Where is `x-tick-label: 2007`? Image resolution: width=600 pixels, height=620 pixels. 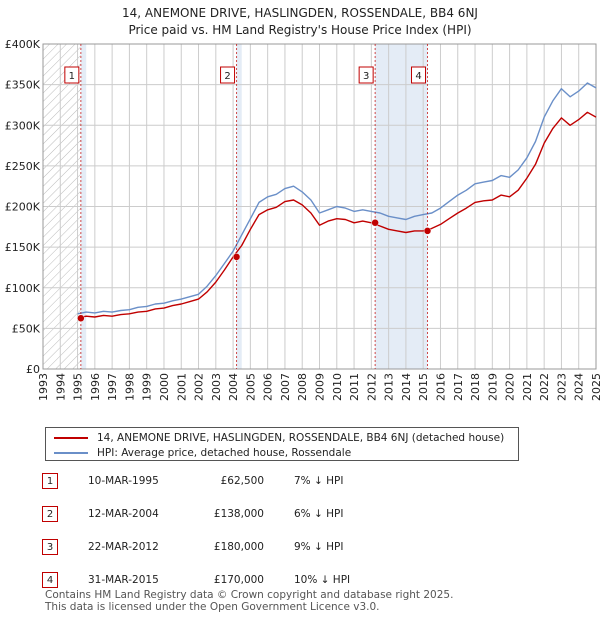
x-tick-label: 2007 is located at coordinates (285, 387).